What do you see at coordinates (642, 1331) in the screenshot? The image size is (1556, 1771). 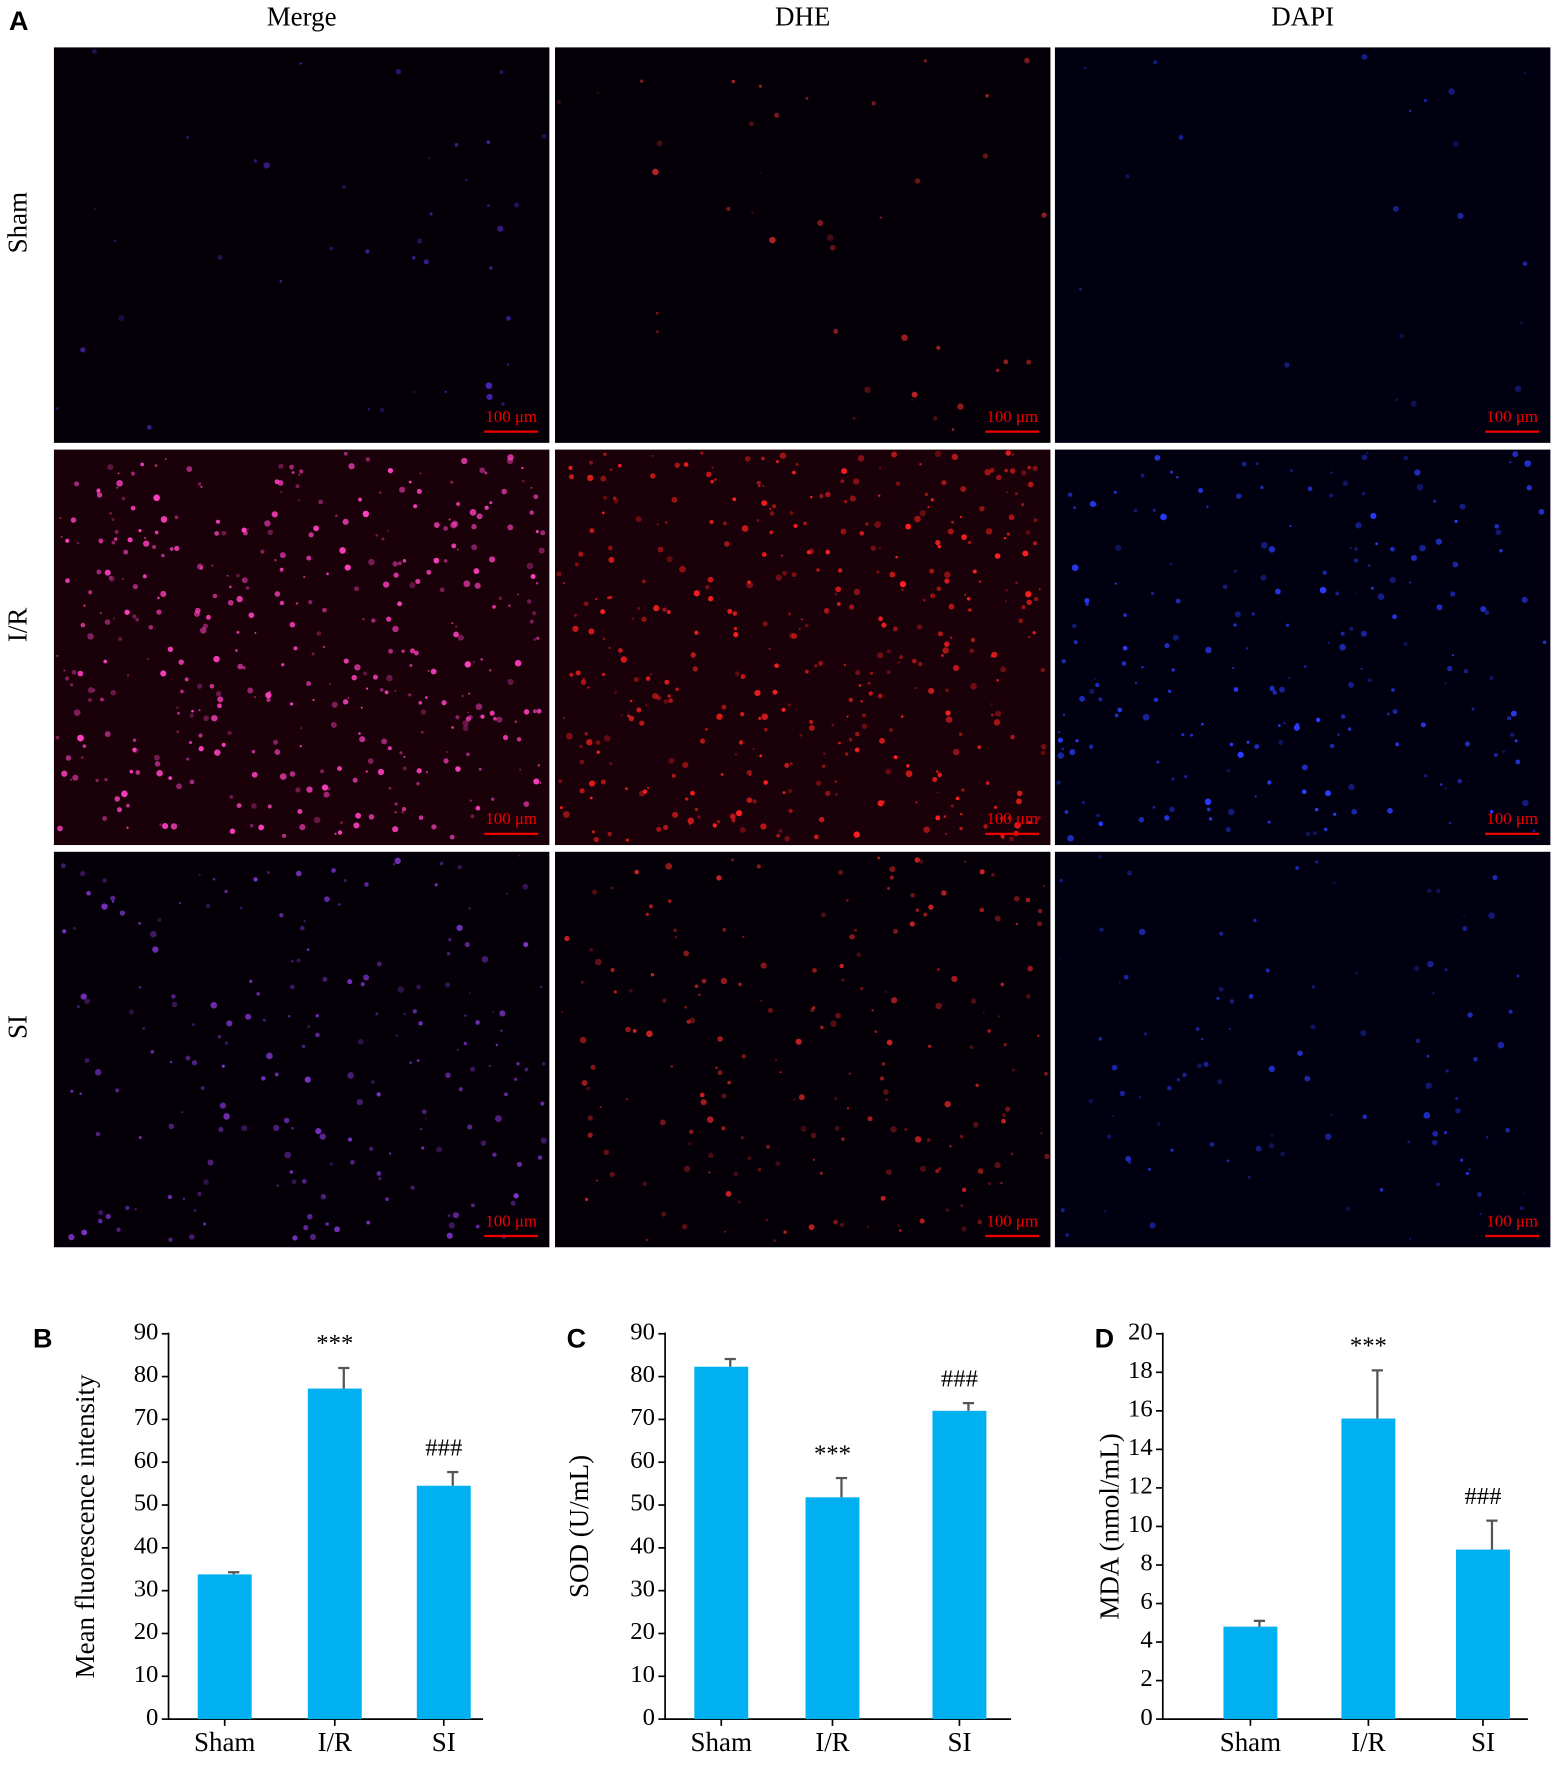 I see `y-tick-label: 90` at bounding box center [642, 1331].